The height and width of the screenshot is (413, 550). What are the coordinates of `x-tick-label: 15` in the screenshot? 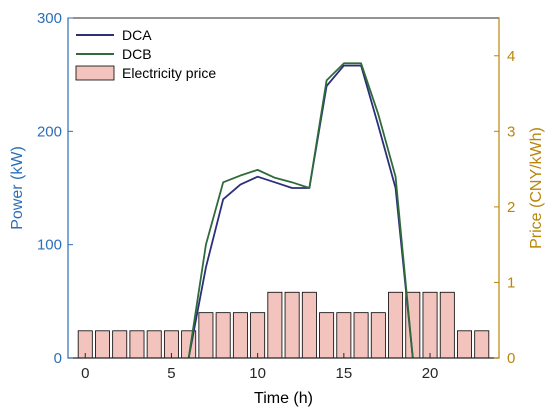 It's located at (343, 373).